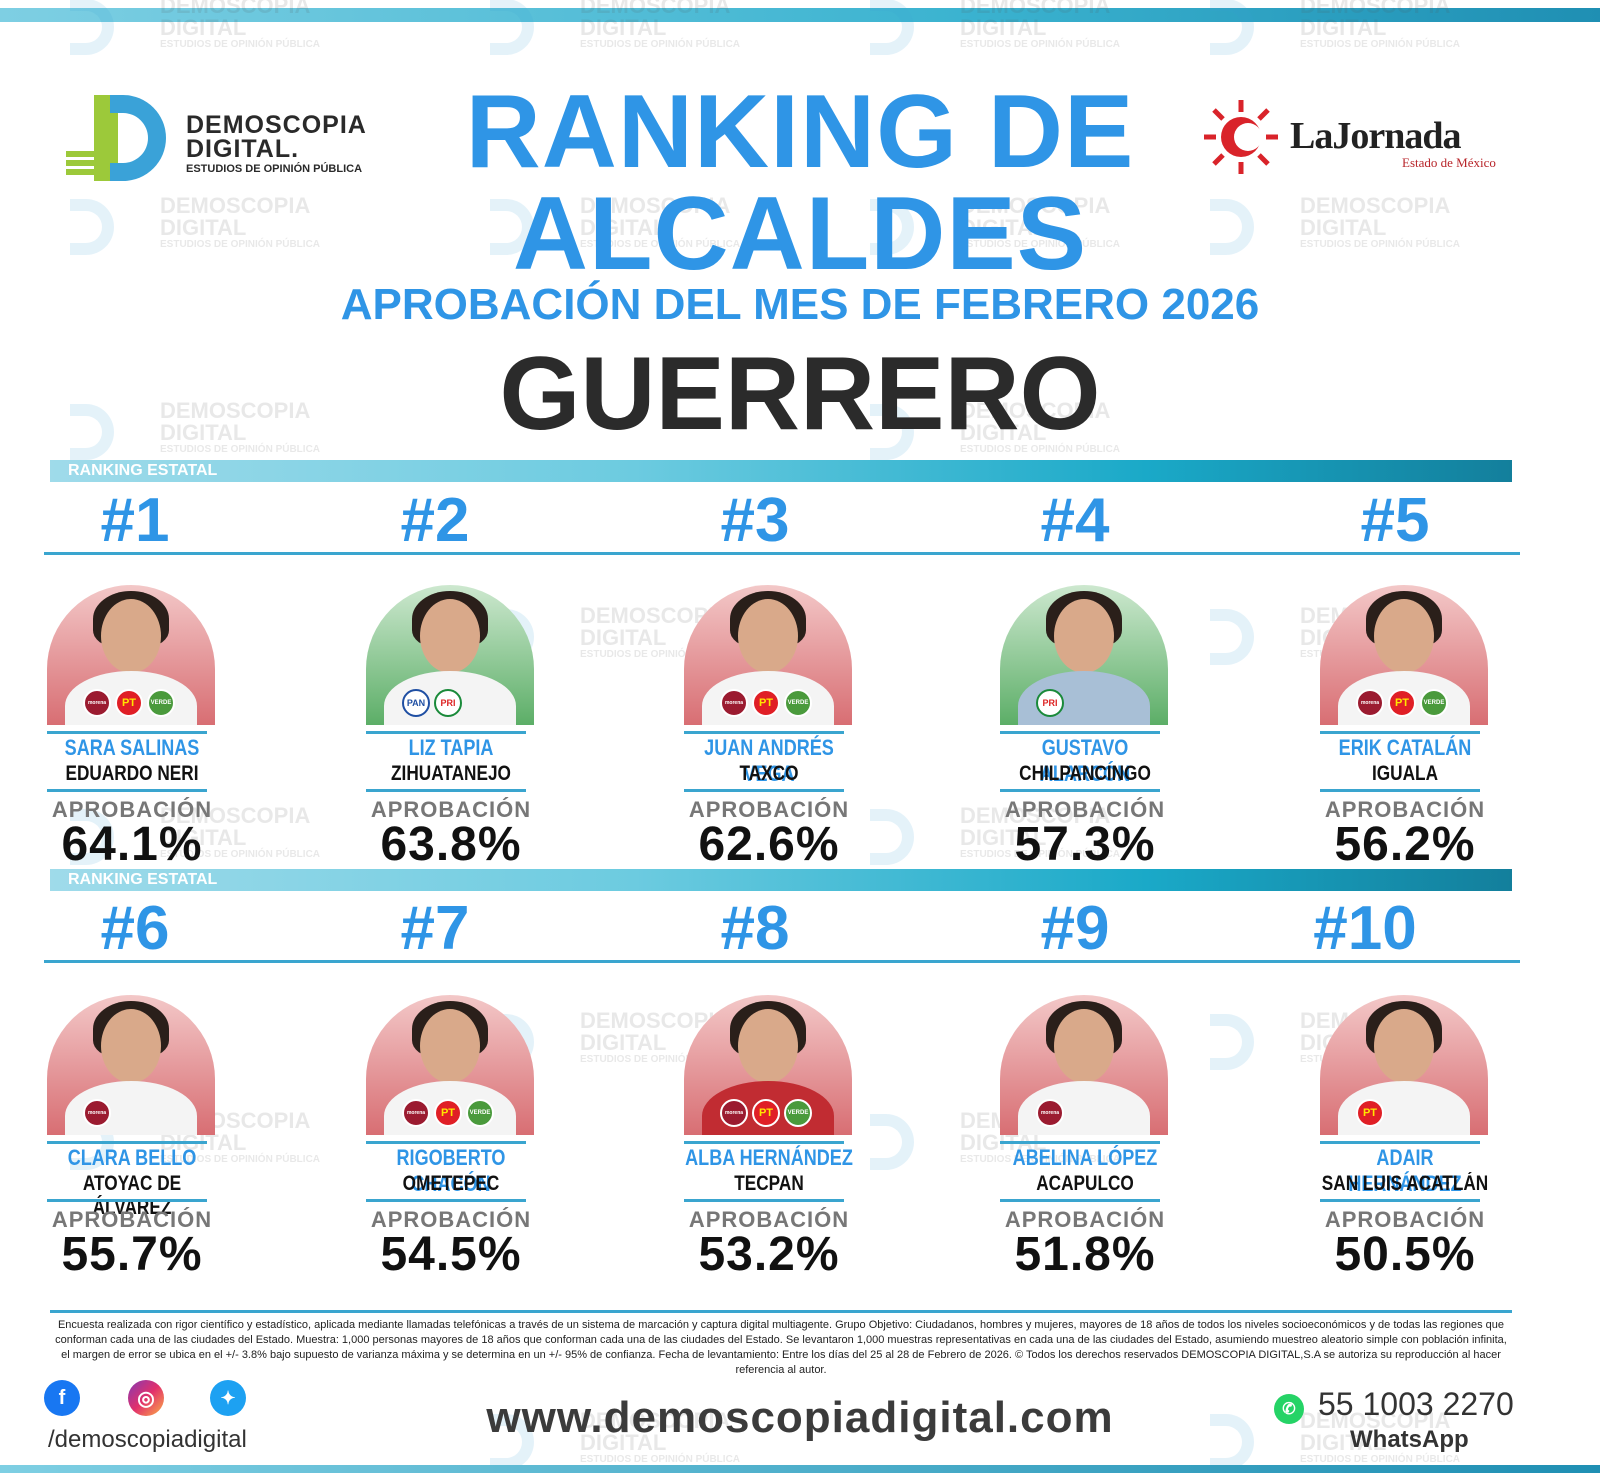  I want to click on rank-number: #4, so click(1075, 520).